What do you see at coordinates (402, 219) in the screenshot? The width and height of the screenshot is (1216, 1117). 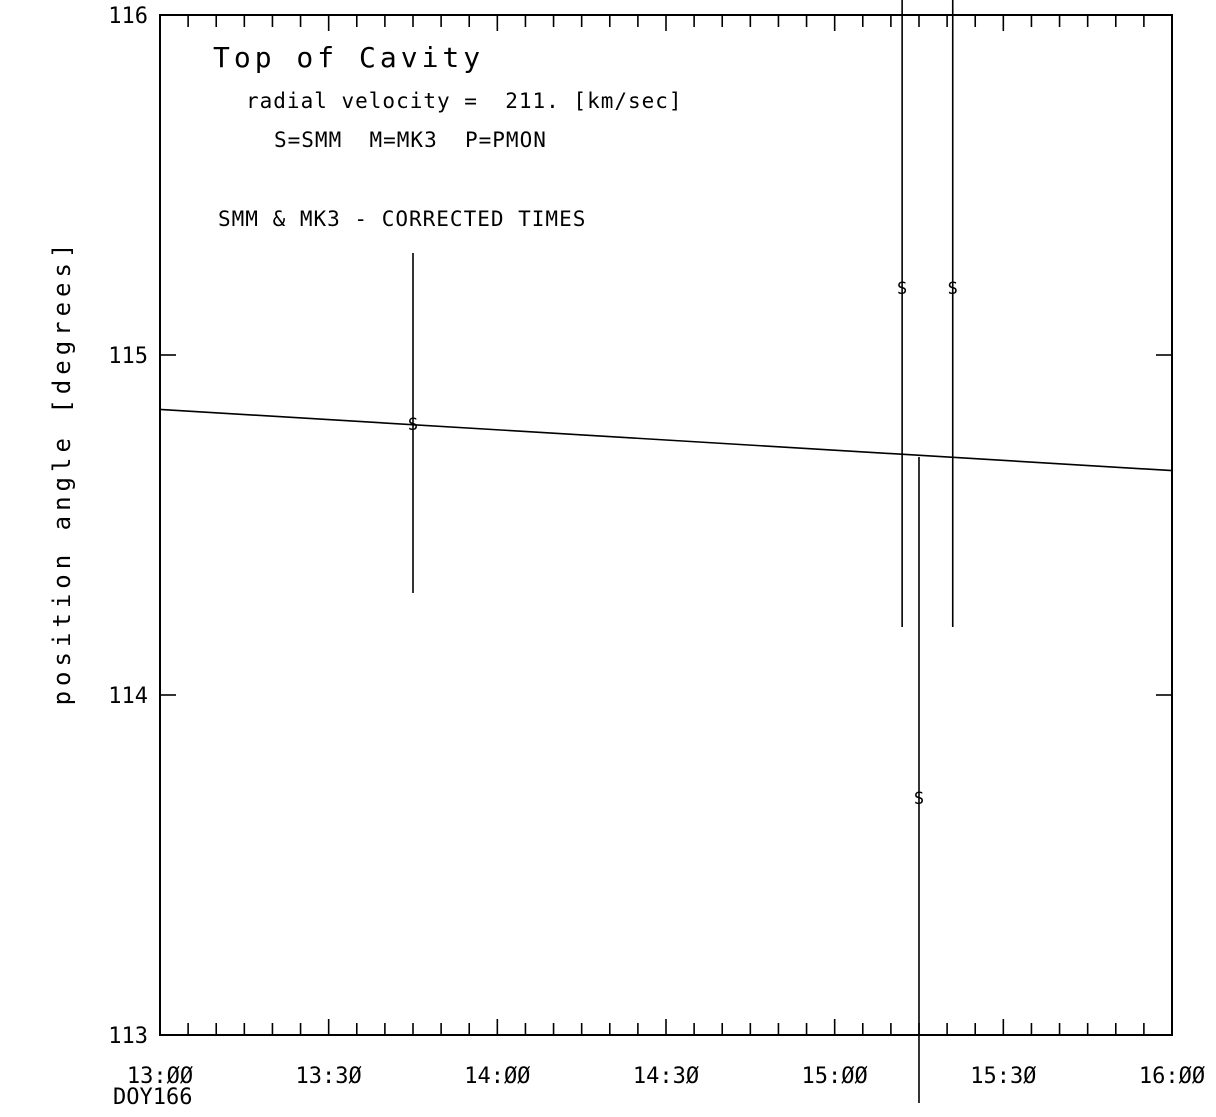 I see `annotation-corrected-times: SMM & MK3 - CORRECTED TIMES` at bounding box center [402, 219].